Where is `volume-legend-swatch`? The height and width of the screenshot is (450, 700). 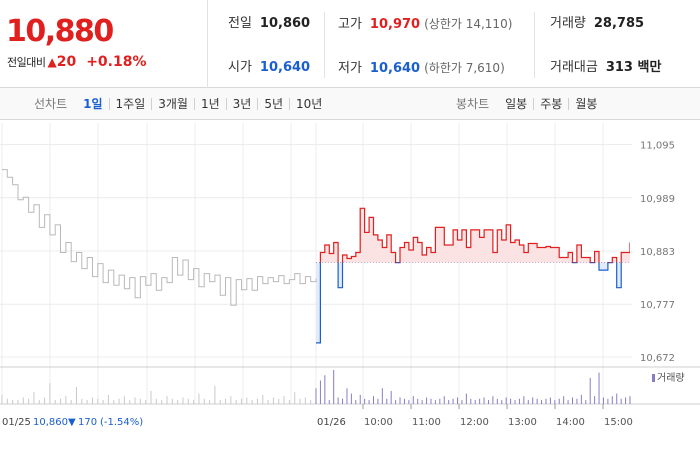 volume-legend-swatch is located at coordinates (653, 378).